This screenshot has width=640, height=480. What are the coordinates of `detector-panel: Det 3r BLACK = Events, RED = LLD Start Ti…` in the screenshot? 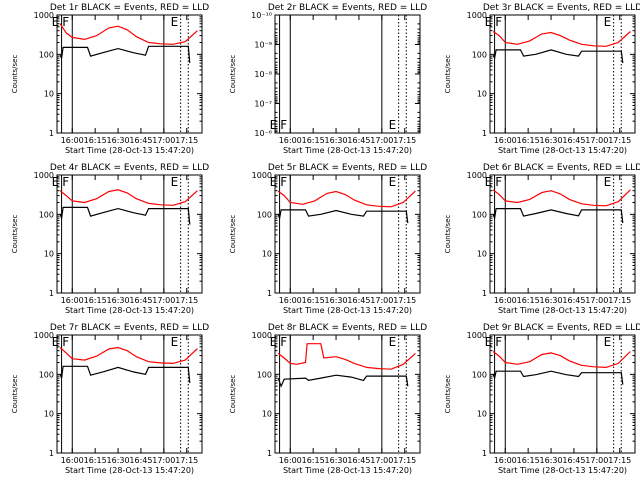 It's located at (542, 79).